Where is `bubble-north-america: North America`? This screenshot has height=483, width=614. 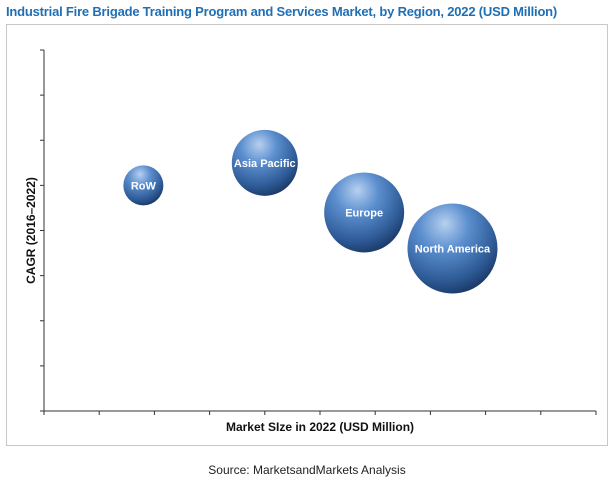 bubble-north-america: North America is located at coordinates (452, 248).